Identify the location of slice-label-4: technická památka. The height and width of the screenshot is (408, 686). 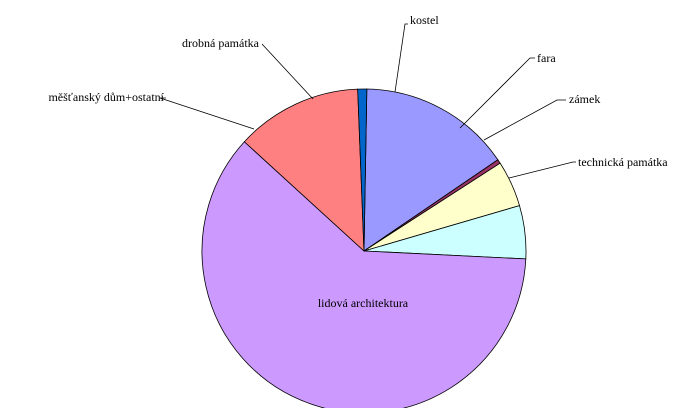
(623, 162).